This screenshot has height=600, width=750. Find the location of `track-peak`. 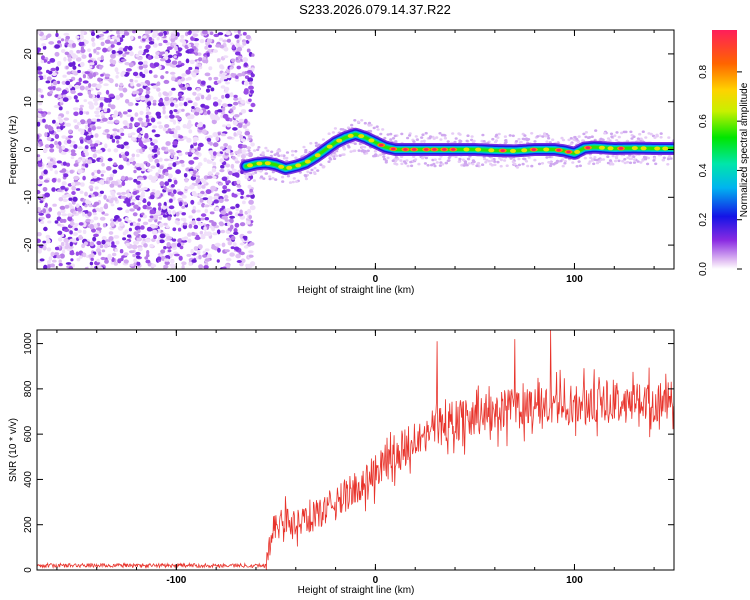

track-peak is located at coordinates (405, 149).